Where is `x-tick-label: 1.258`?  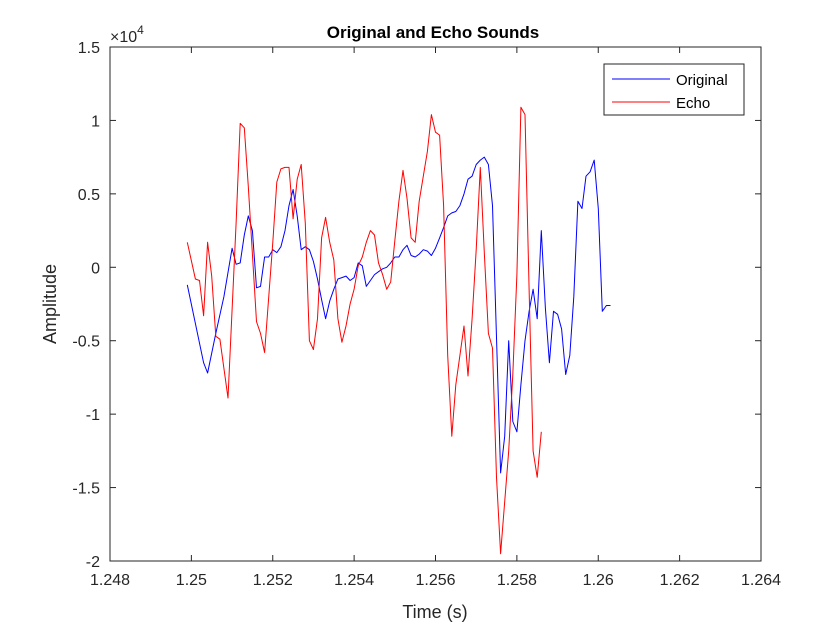 x-tick-label: 1.258 is located at coordinates (517, 580).